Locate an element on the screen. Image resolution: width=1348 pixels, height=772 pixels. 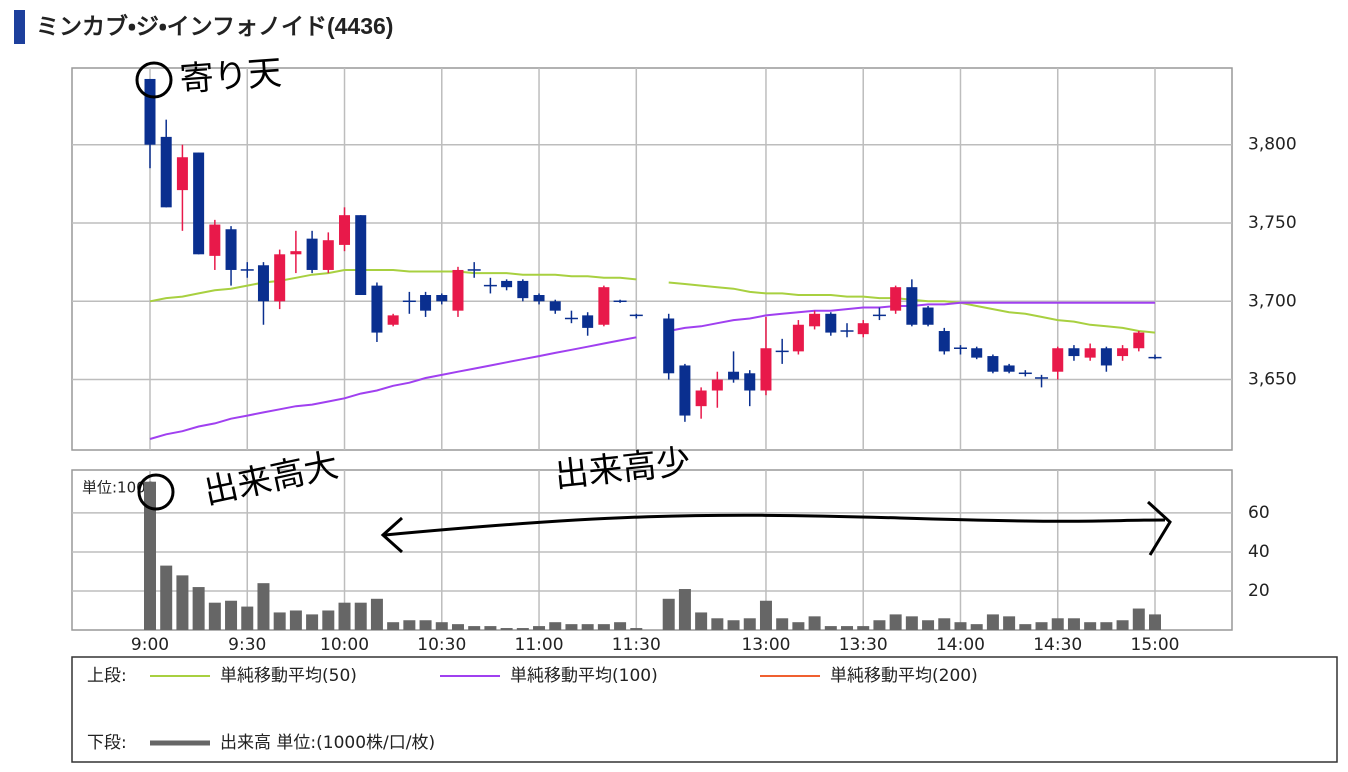
x-tick-label: 10:00 is located at coordinates (344, 645).